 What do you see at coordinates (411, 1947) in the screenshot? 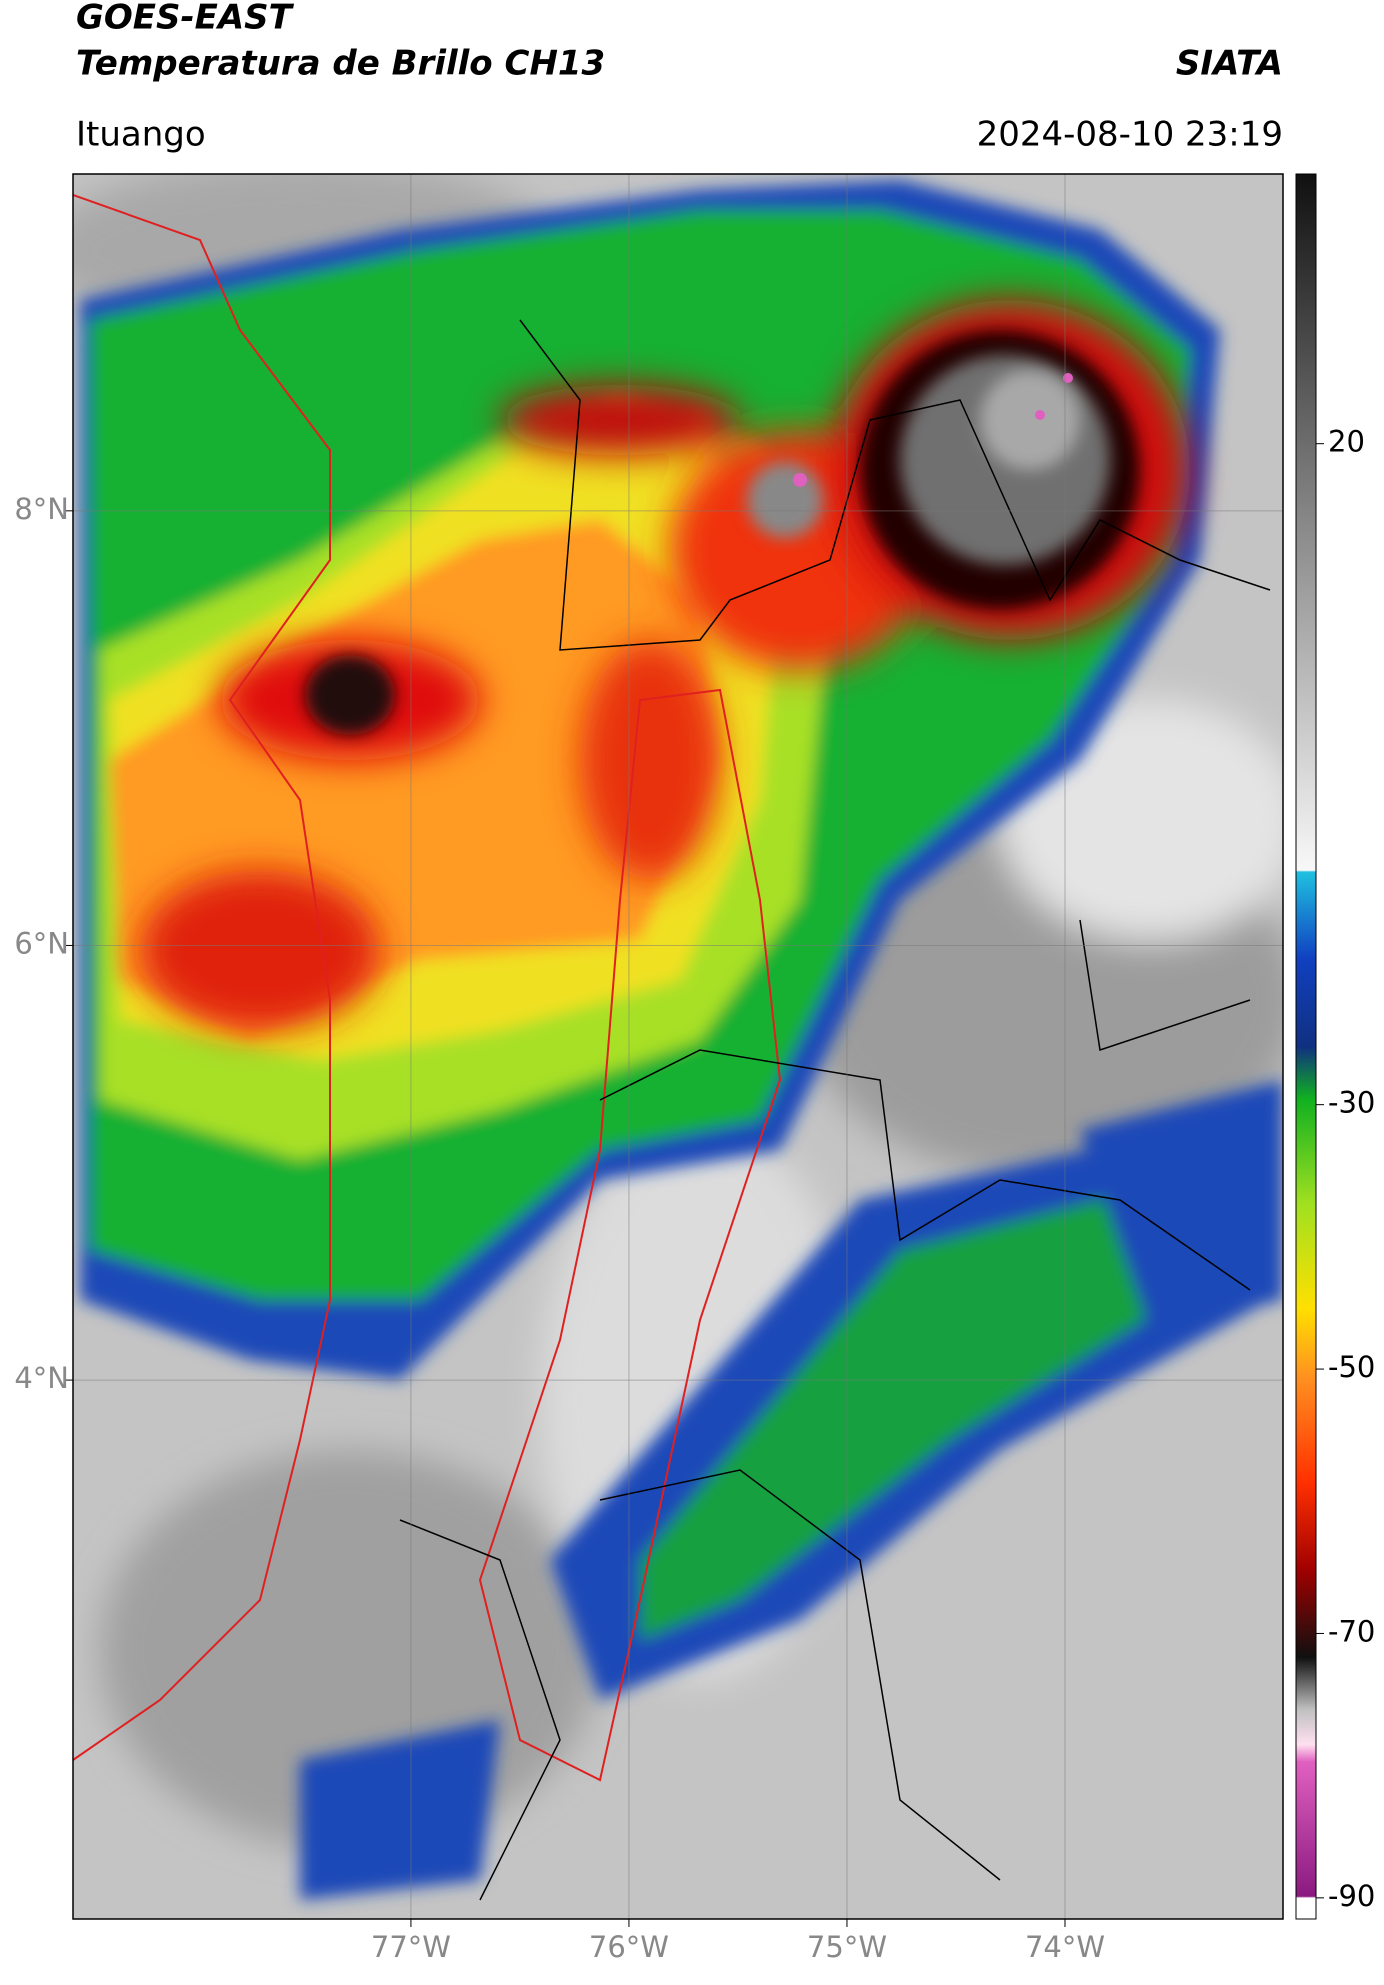
I see `x-tick-label: 77°W` at bounding box center [411, 1947].